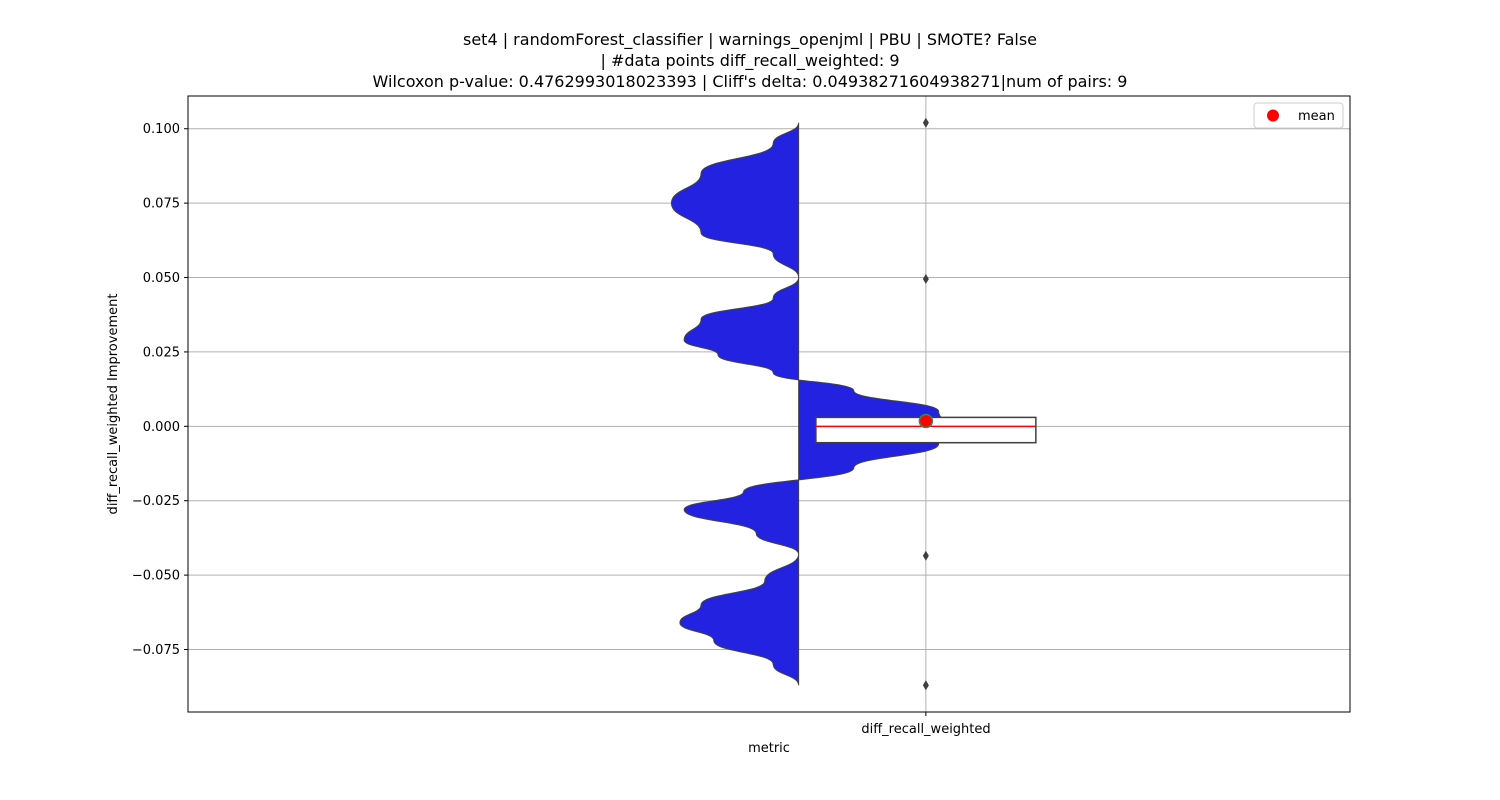 The width and height of the screenshot is (1500, 800). What do you see at coordinates (156, 501) in the screenshot?
I see `y-tick-label: −0.025` at bounding box center [156, 501].